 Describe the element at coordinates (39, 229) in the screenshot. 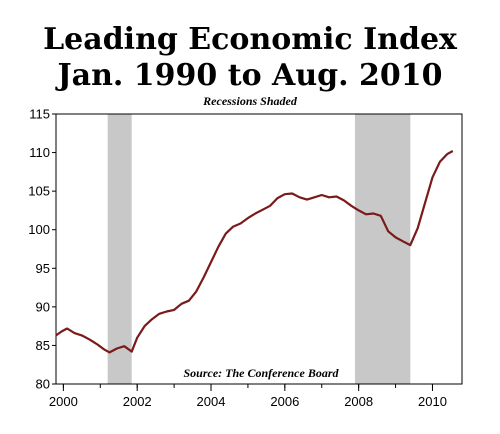

I see `y-tick-label: 100` at that location.